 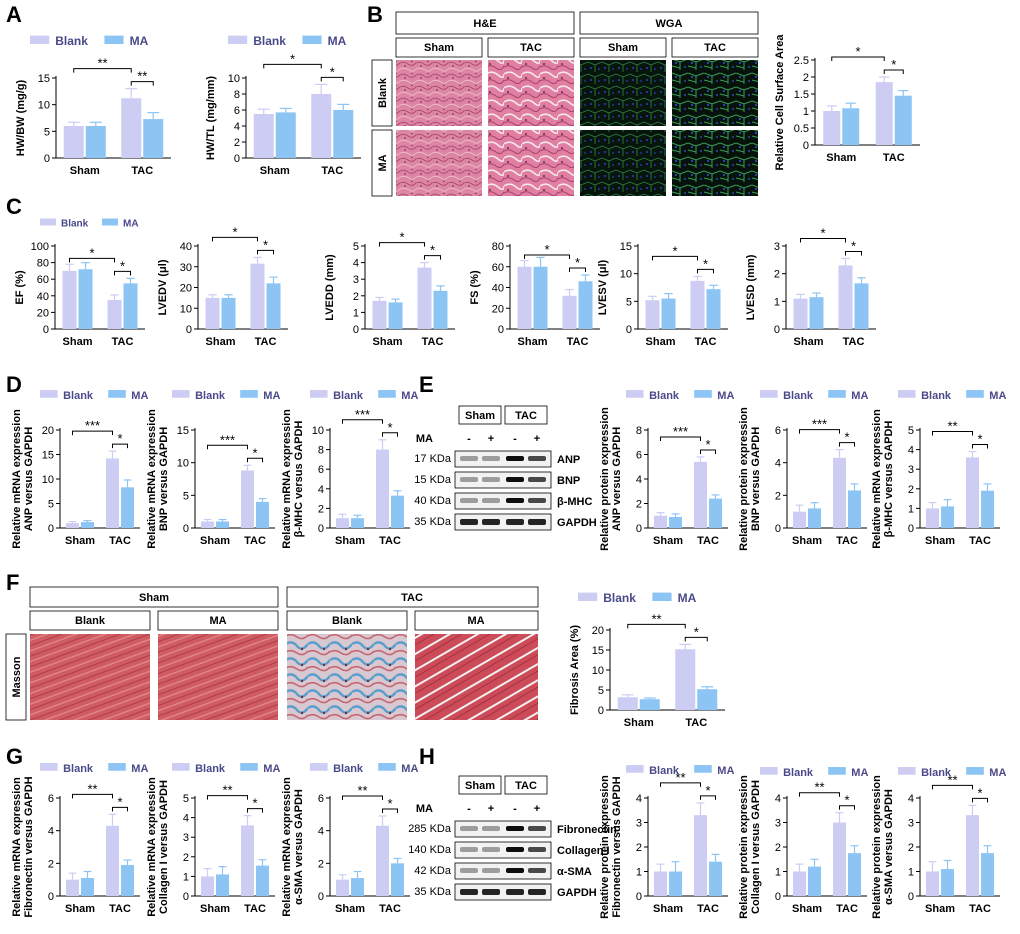 What do you see at coordinates (79, 283) in the screenshot?
I see `chart-c1: Blank MA 0 20 40 60 80 100 EF (%) Sham TAC * *` at bounding box center [79, 283].